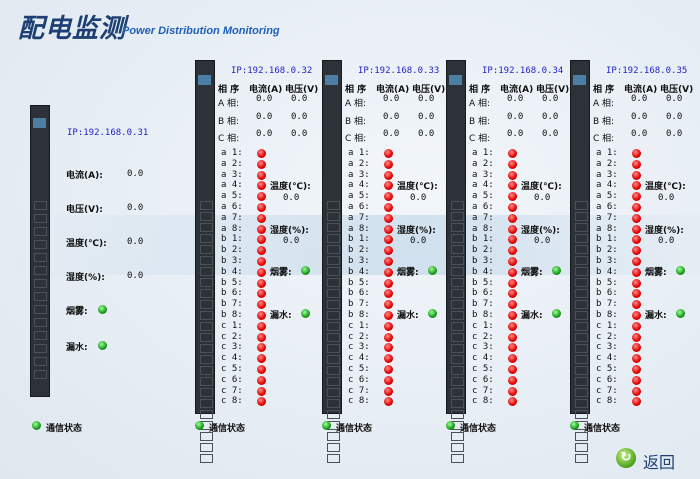 Image resolution: width=700 pixels, height=479 pixels. I want to click on outlet-label: c 2:, so click(607, 336).